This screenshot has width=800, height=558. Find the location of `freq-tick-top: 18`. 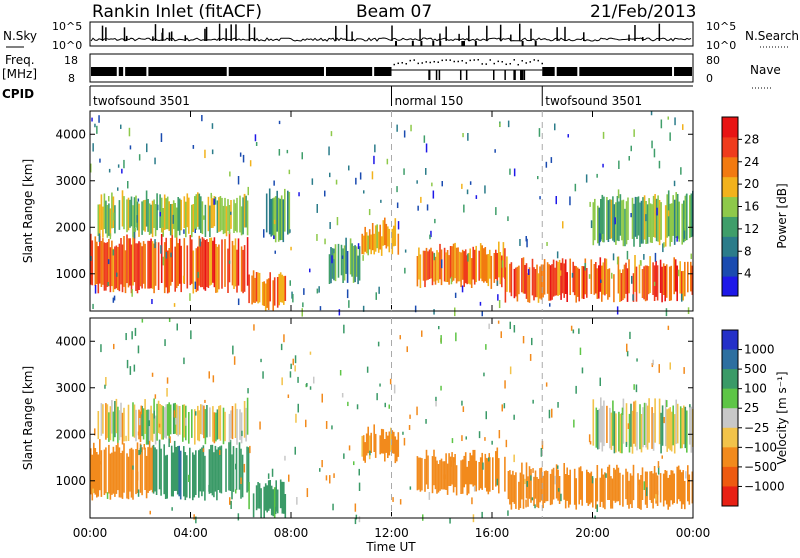

freq-tick-top: 18 is located at coordinates (71, 60).